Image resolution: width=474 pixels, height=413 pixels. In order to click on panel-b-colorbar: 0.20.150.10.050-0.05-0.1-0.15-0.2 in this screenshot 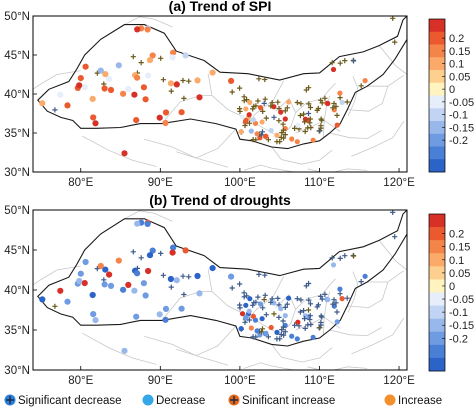, I will do `click(451, 292)`.